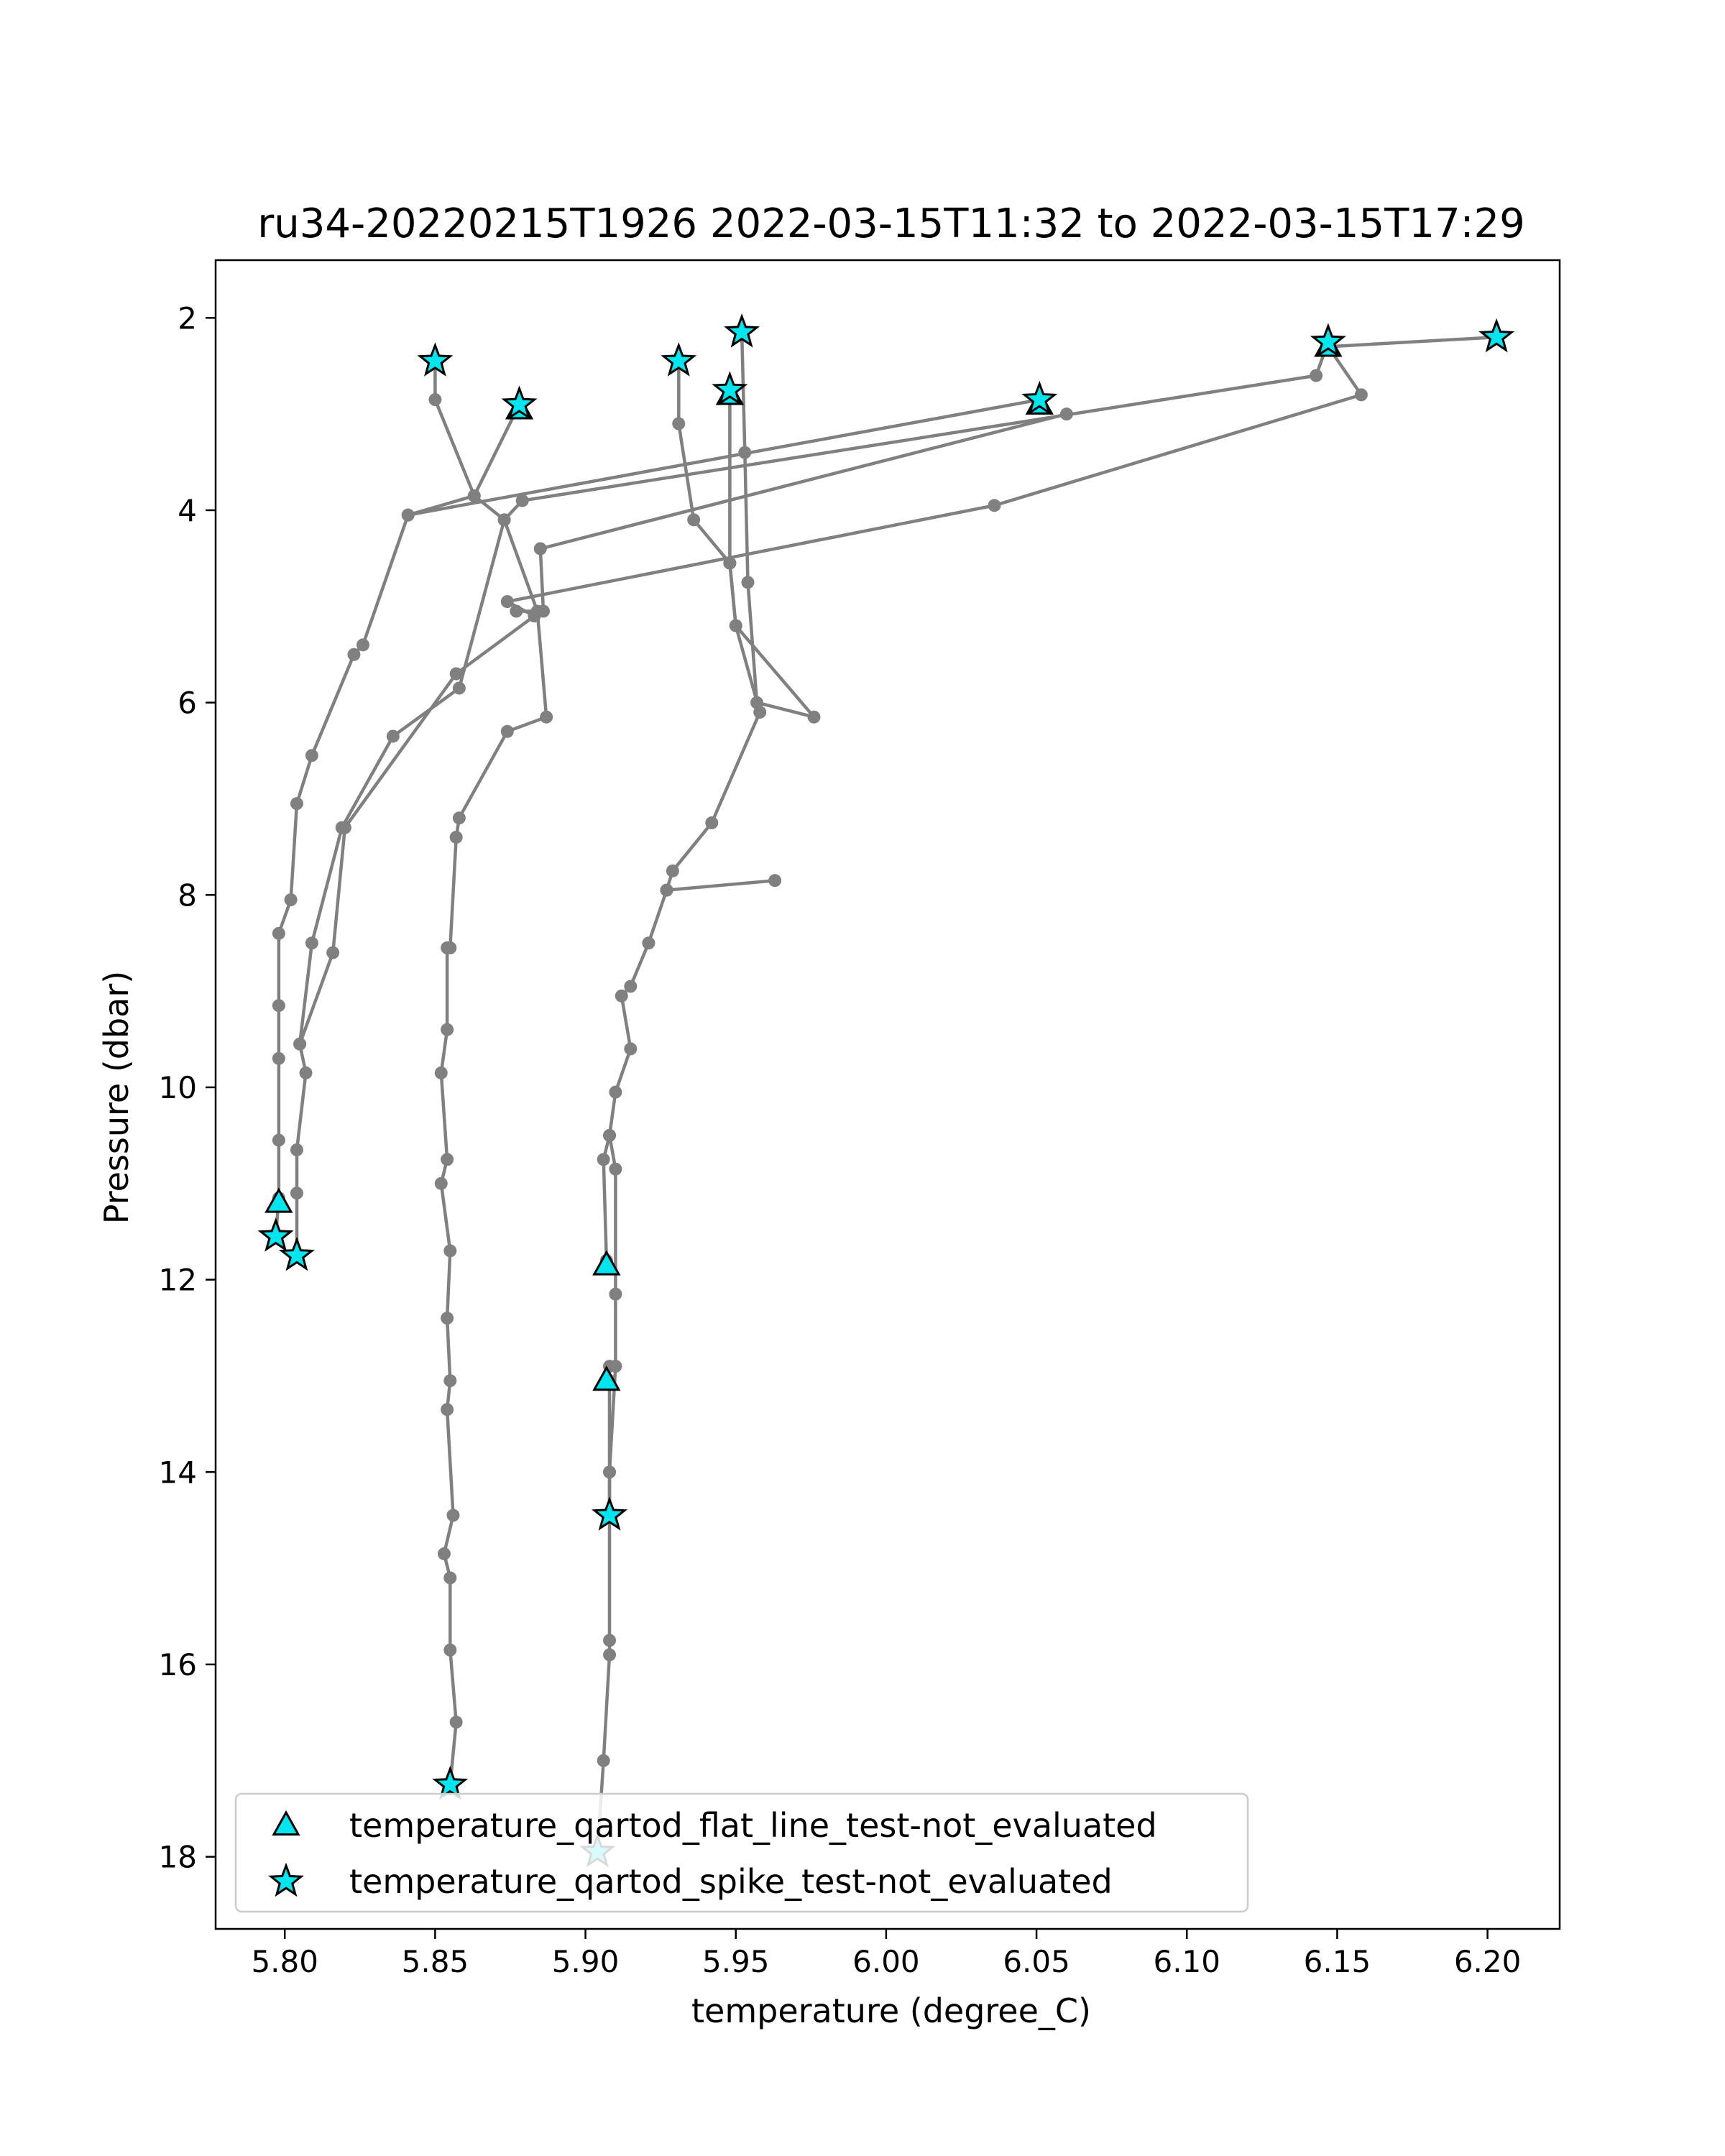 The height and width of the screenshot is (2156, 1725). Describe the element at coordinates (586, 1961) in the screenshot. I see `x-tick-label: 5.90` at that location.